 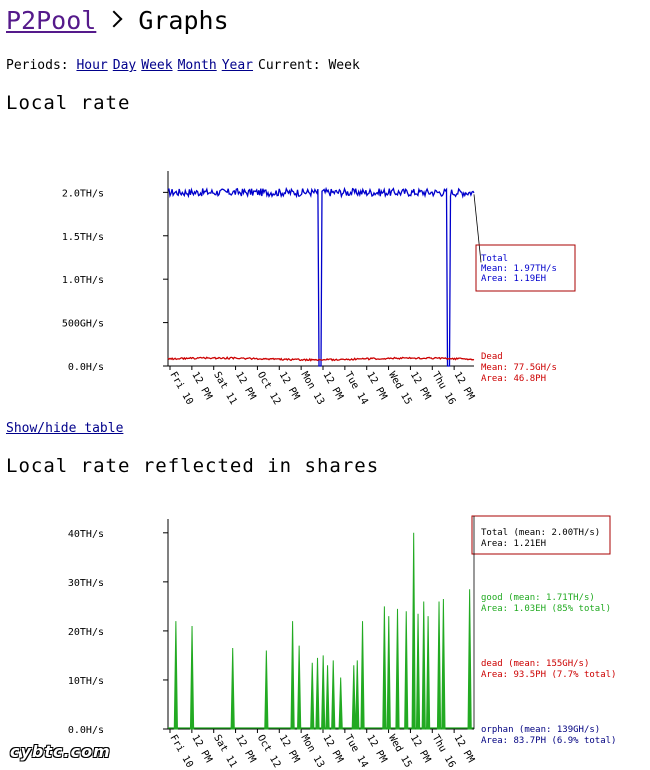 What do you see at coordinates (344, 65) in the screenshot?
I see `current-period-value: Week` at bounding box center [344, 65].